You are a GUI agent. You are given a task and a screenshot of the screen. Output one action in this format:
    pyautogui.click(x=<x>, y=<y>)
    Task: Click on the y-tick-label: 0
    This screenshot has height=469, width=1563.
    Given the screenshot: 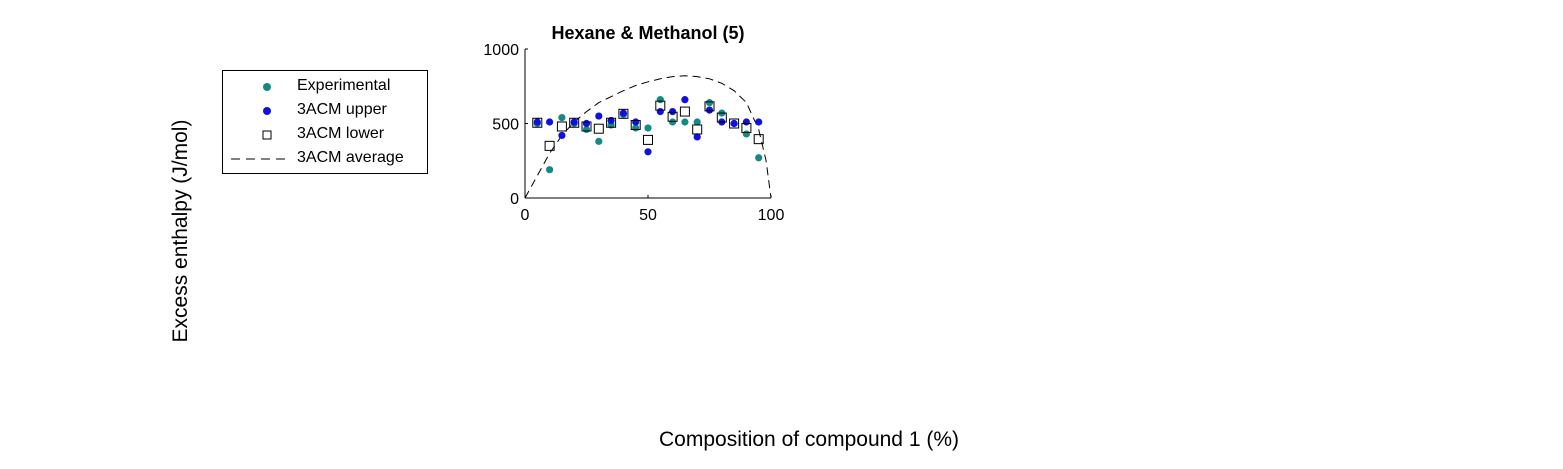 What is the action you would take?
    pyautogui.click(x=514, y=199)
    